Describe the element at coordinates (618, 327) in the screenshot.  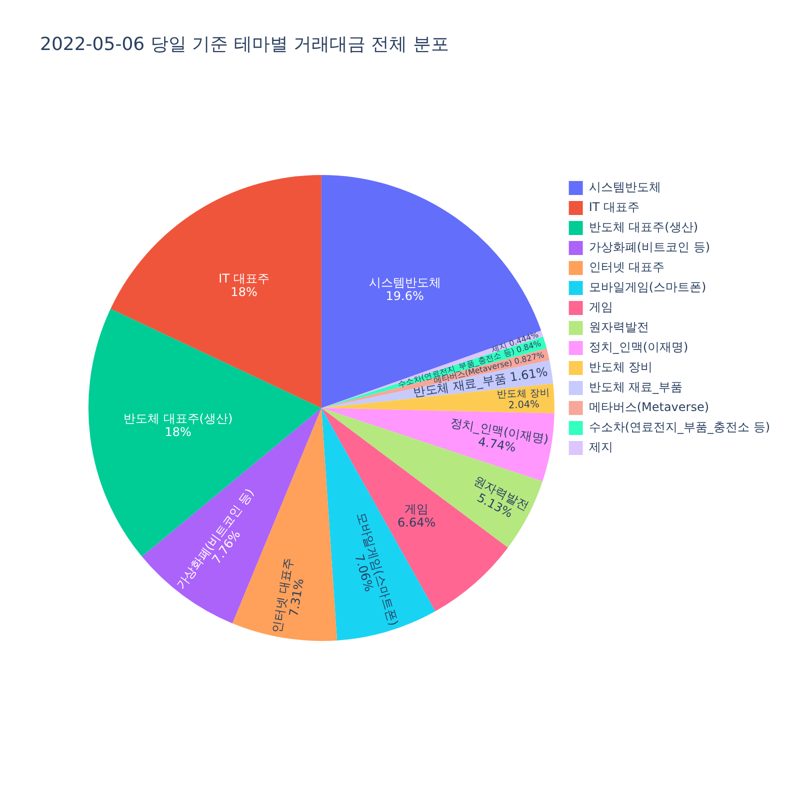
I see `legend-label: 원자력발전` at that location.